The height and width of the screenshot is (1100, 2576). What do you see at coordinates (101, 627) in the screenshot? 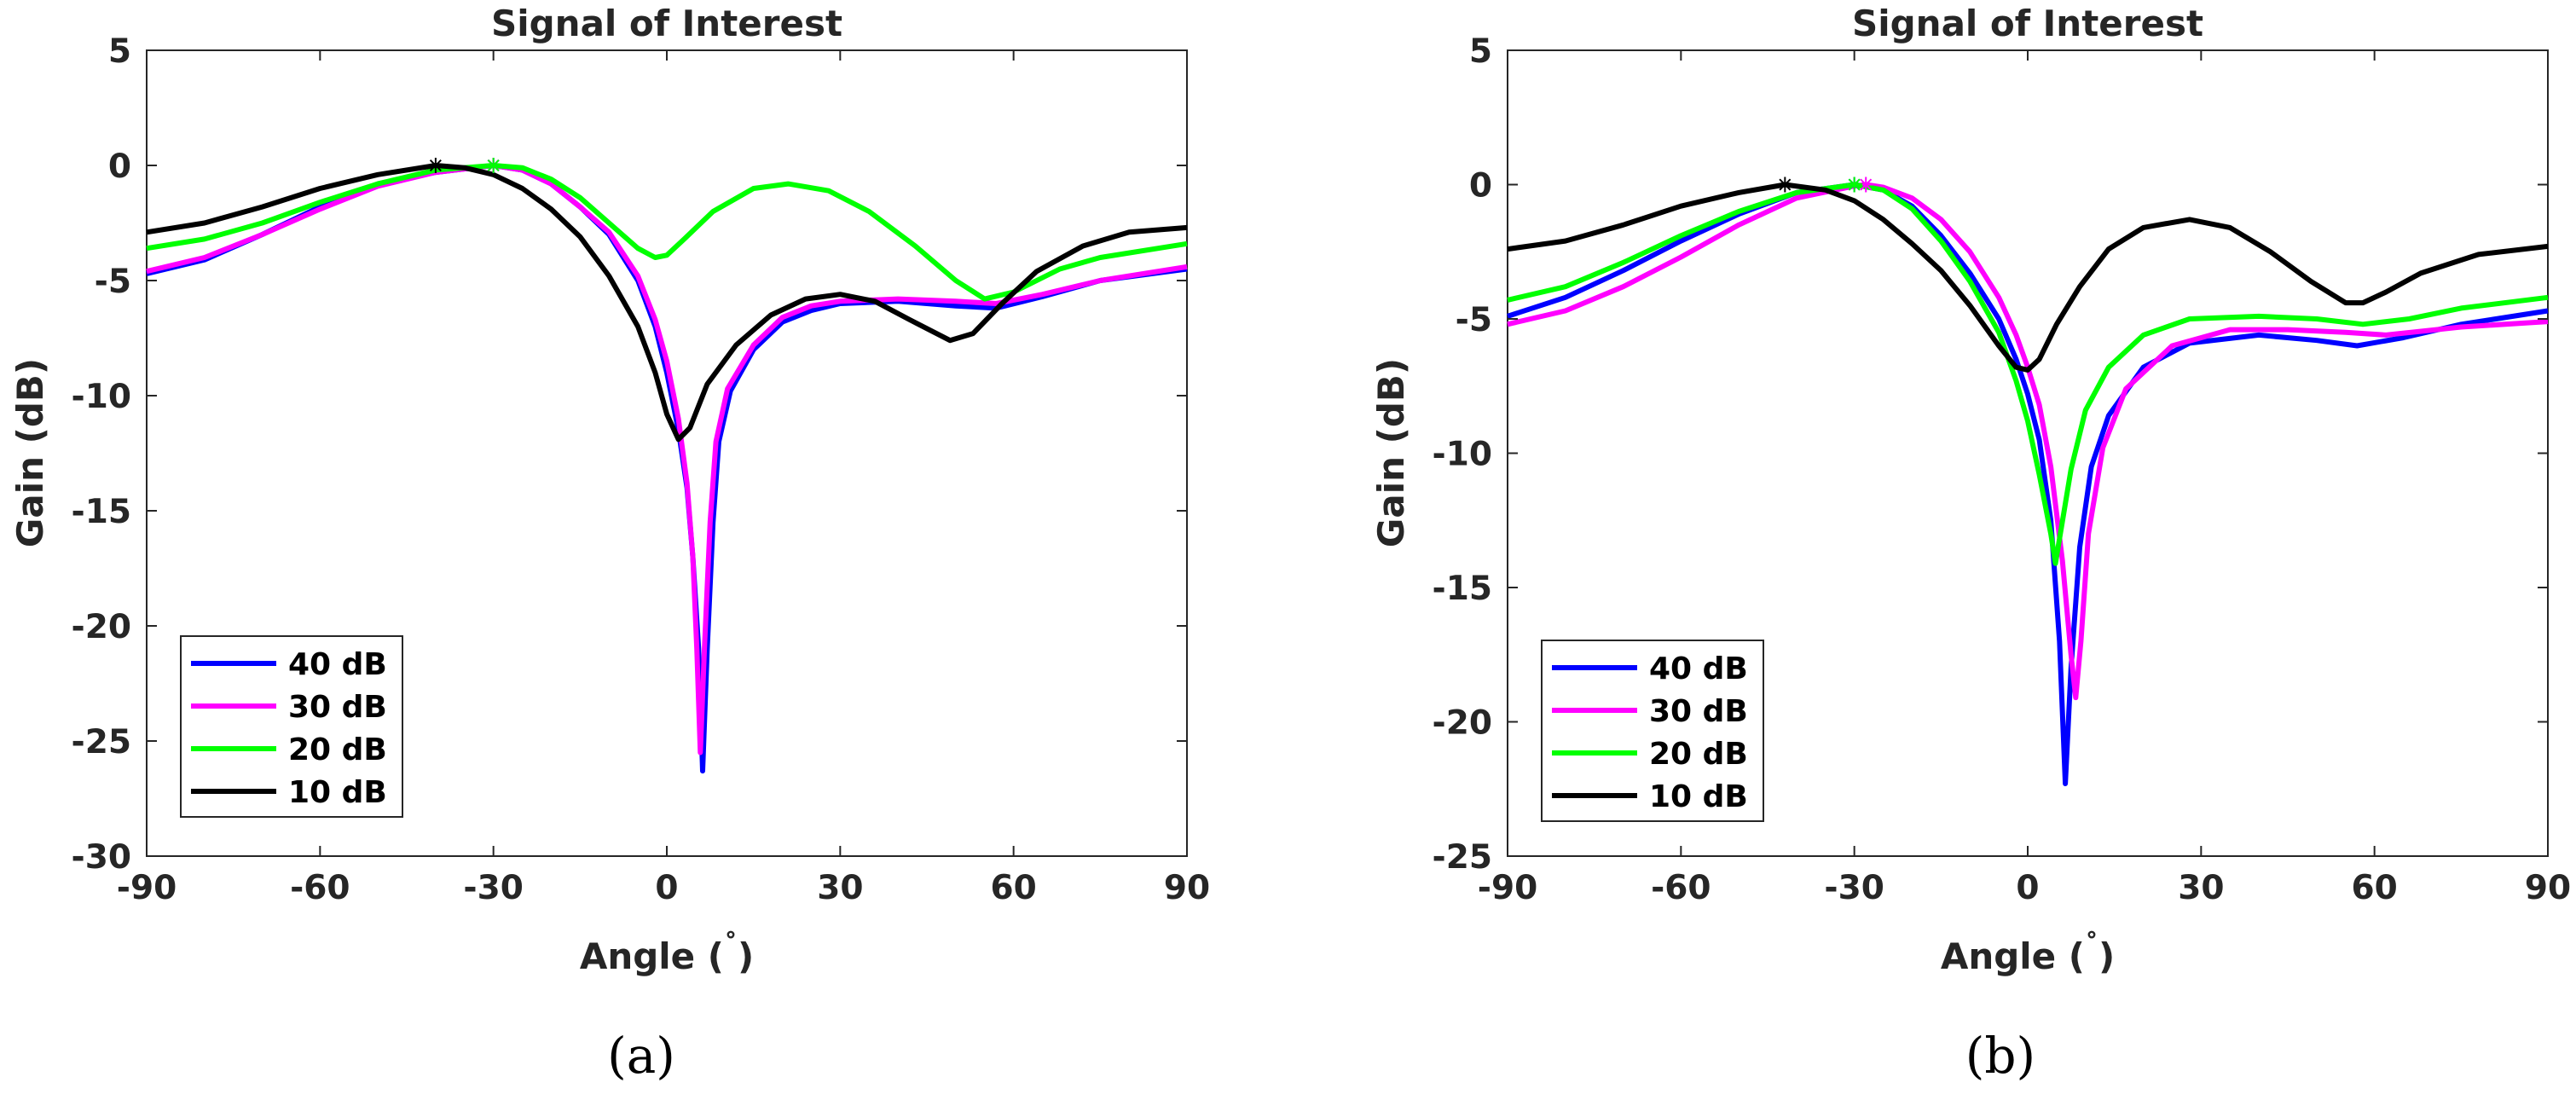
I see `chart-a-y-tick-label: -20` at bounding box center [101, 627].